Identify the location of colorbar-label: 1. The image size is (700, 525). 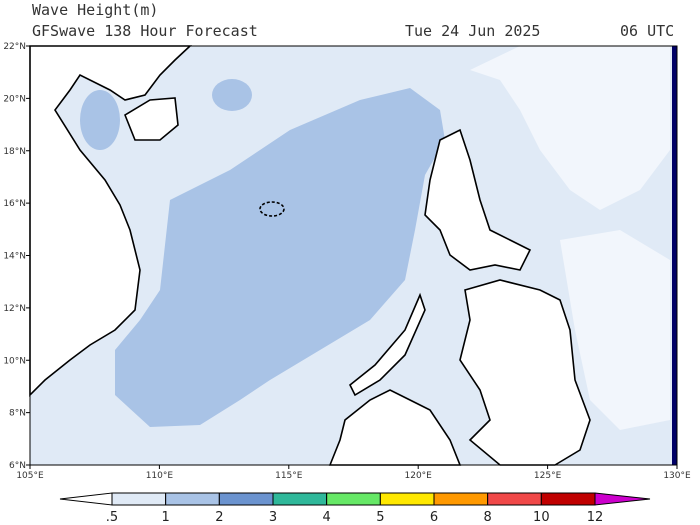
(166, 517).